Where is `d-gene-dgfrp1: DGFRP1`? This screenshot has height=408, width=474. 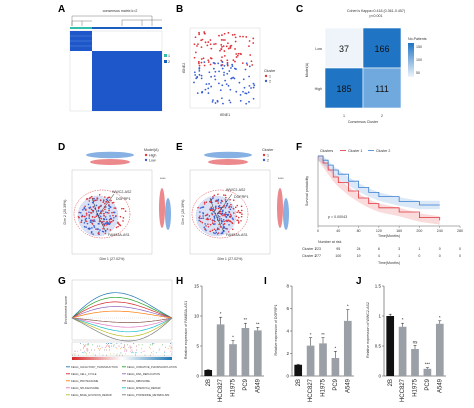
d-gene-dgfrp1: DGFRP1 is located at coordinates (123, 199).